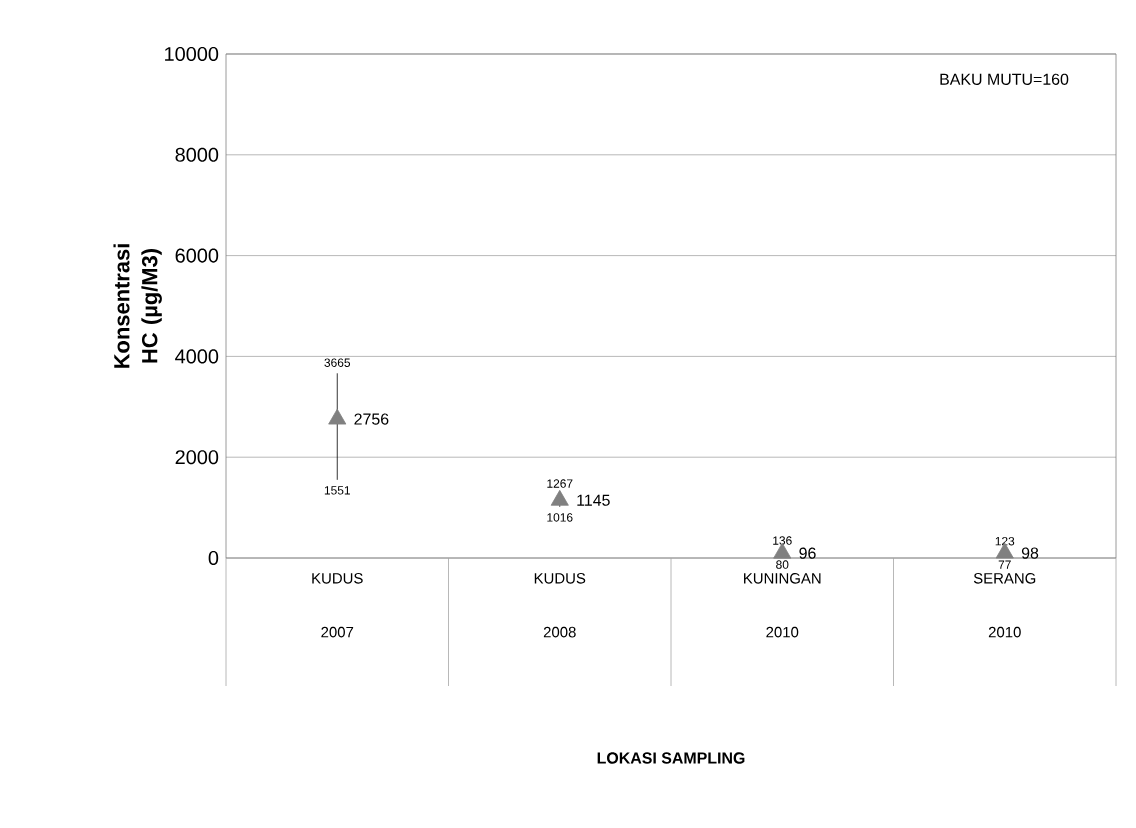 The height and width of the screenshot is (828, 1136). Describe the element at coordinates (213, 558) in the screenshot. I see `y-tick-label: 0` at that location.